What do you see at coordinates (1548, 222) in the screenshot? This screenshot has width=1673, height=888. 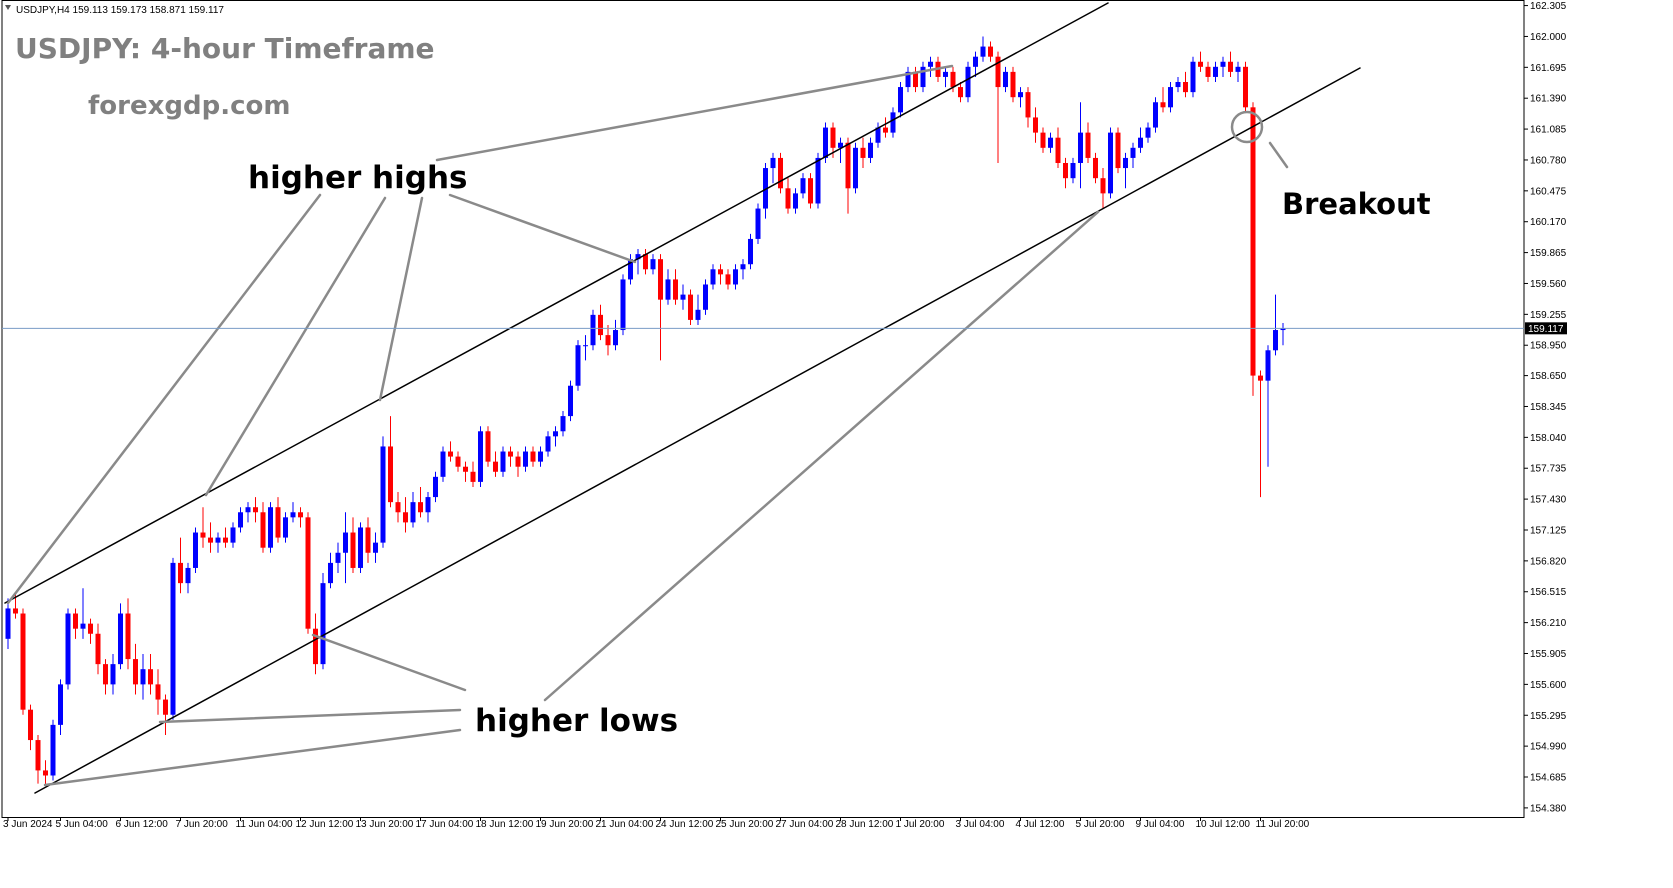 I see `y-tick-label: 160.170` at bounding box center [1548, 222].